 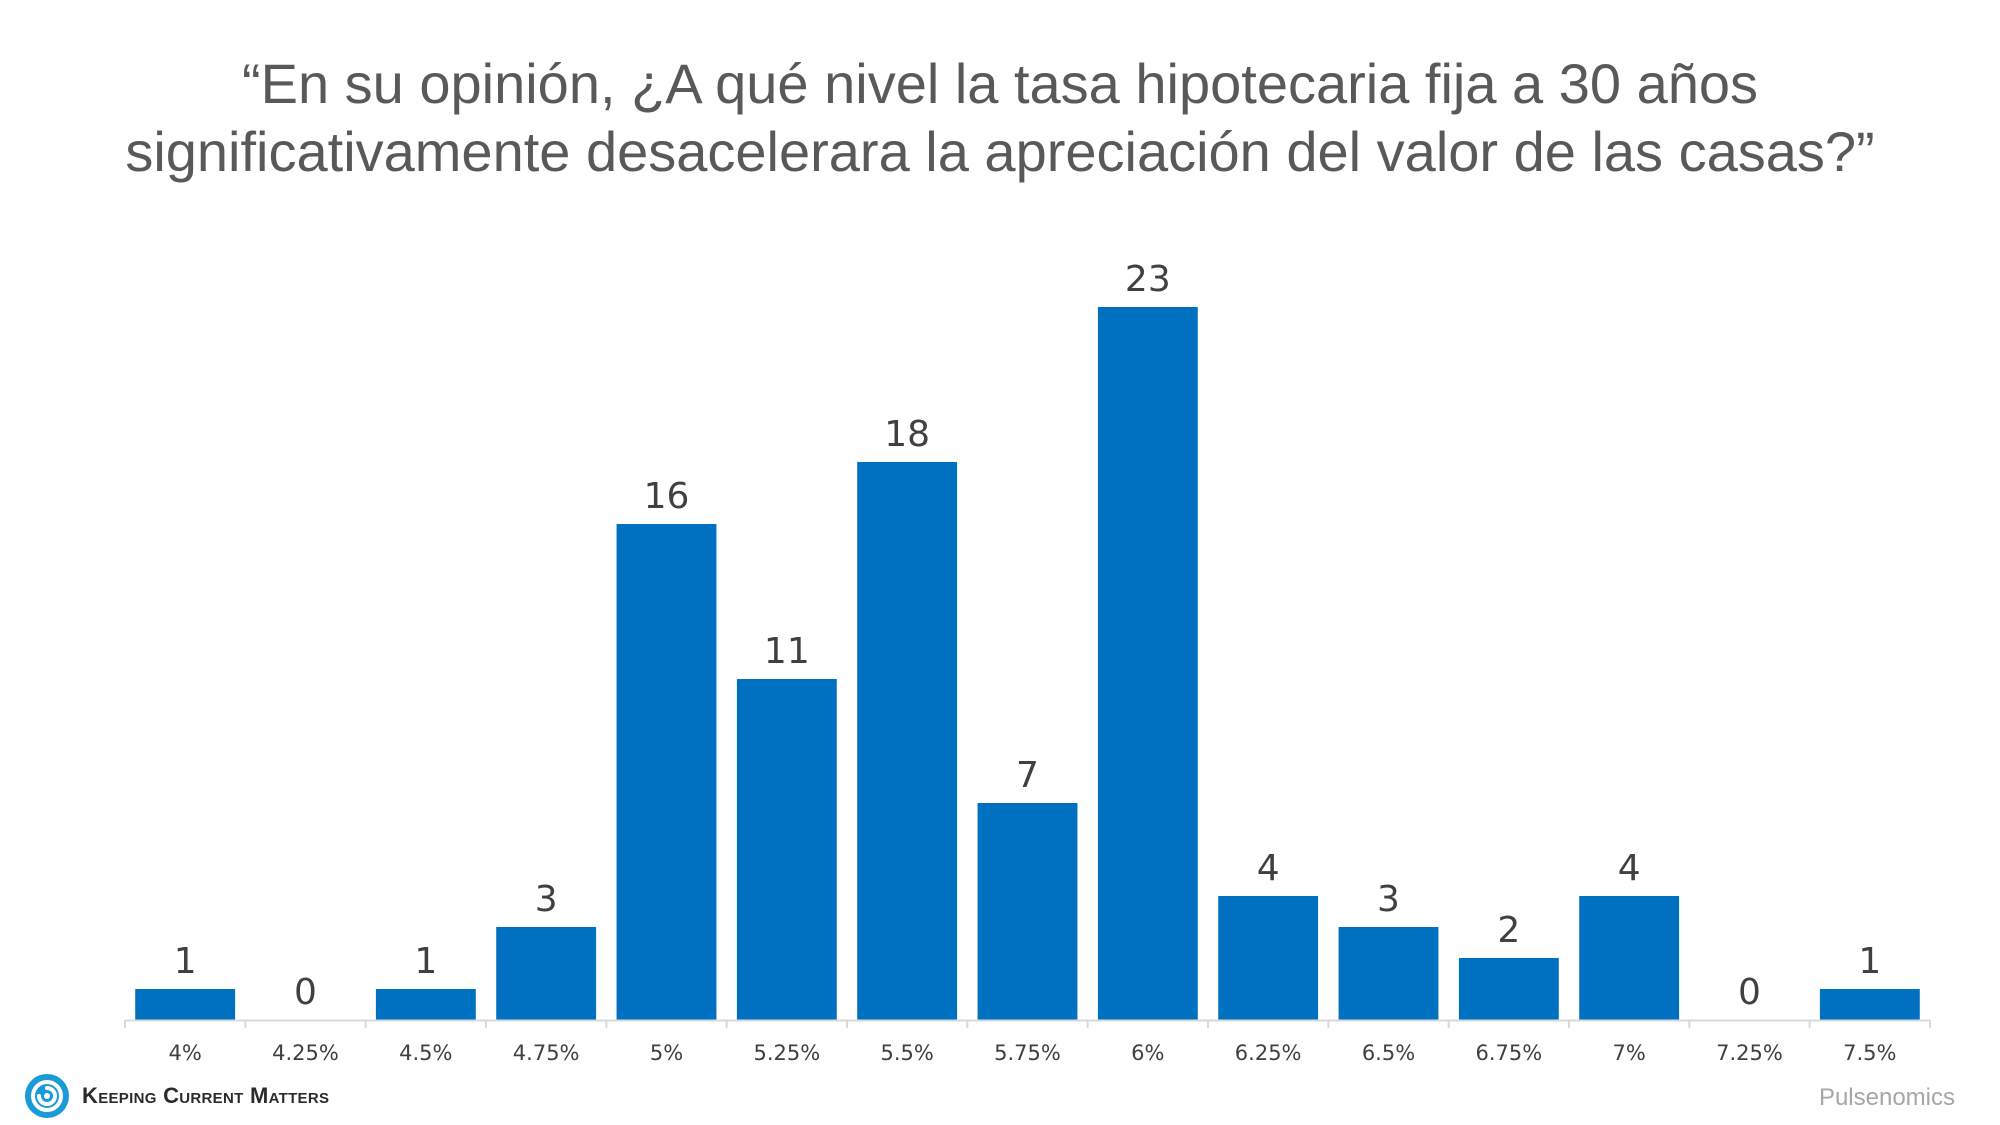 I want to click on category-label: 7.5%, so click(x=1869, y=1053).